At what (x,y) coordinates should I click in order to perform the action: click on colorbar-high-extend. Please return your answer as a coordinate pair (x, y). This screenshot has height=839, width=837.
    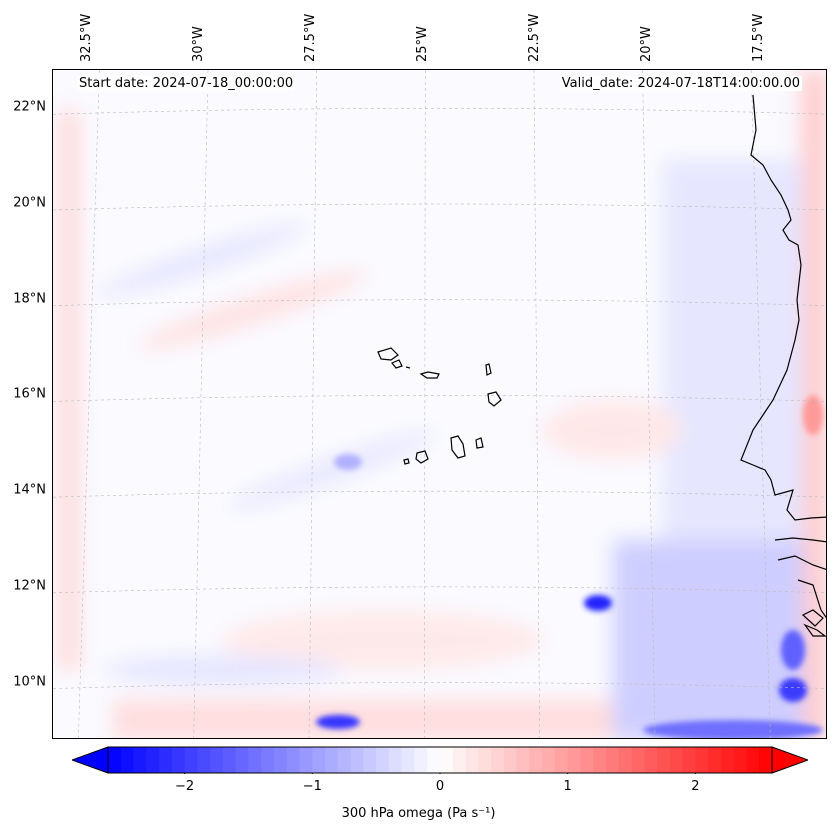
    Looking at the image, I should click on (789, 760).